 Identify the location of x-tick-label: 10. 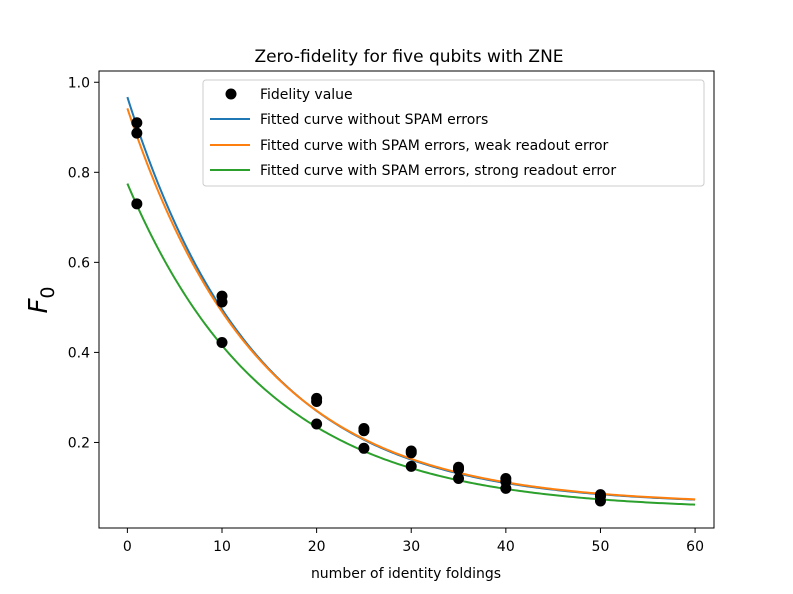
(222, 547).